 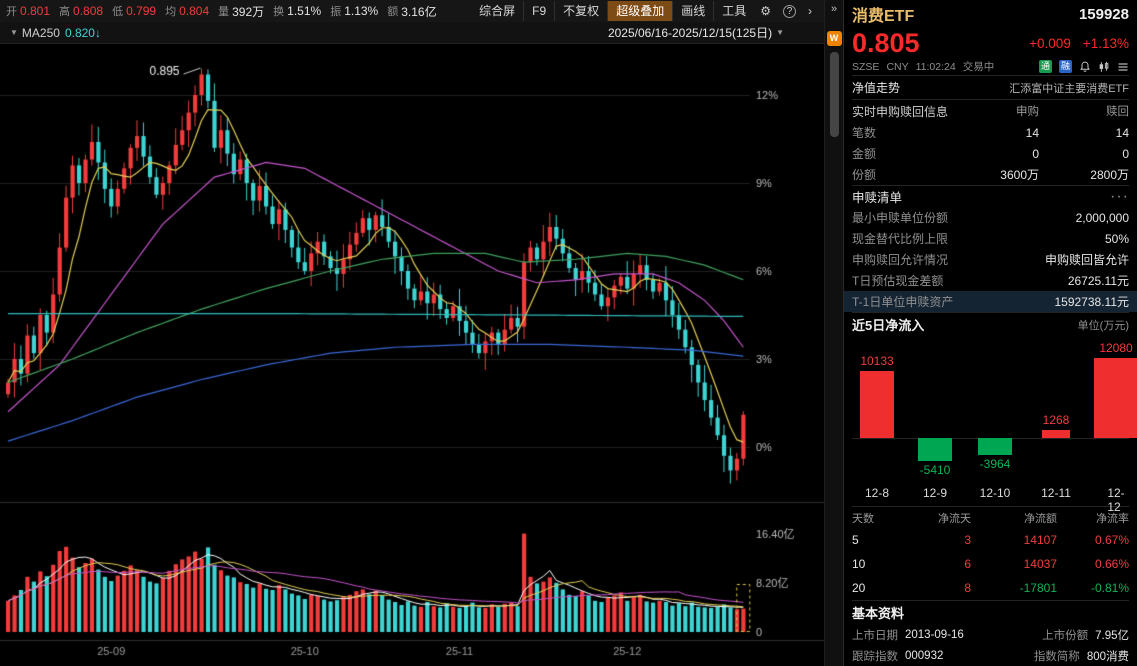 I want to click on column-sell: 赎回, so click(x=1117, y=112).